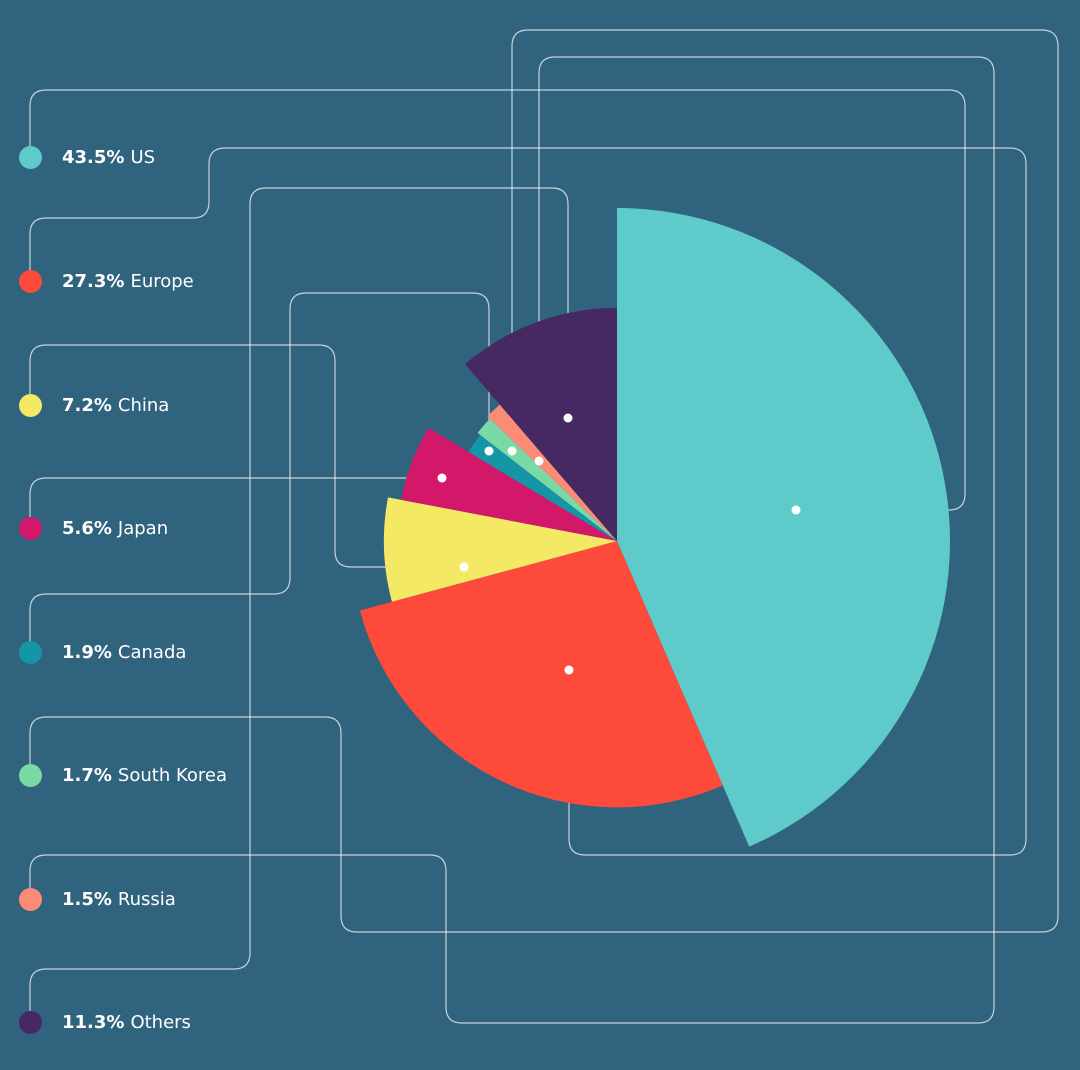 This screenshot has width=1080, height=1070. I want to click on legend-percent-others: 11.3%, so click(93, 1022).